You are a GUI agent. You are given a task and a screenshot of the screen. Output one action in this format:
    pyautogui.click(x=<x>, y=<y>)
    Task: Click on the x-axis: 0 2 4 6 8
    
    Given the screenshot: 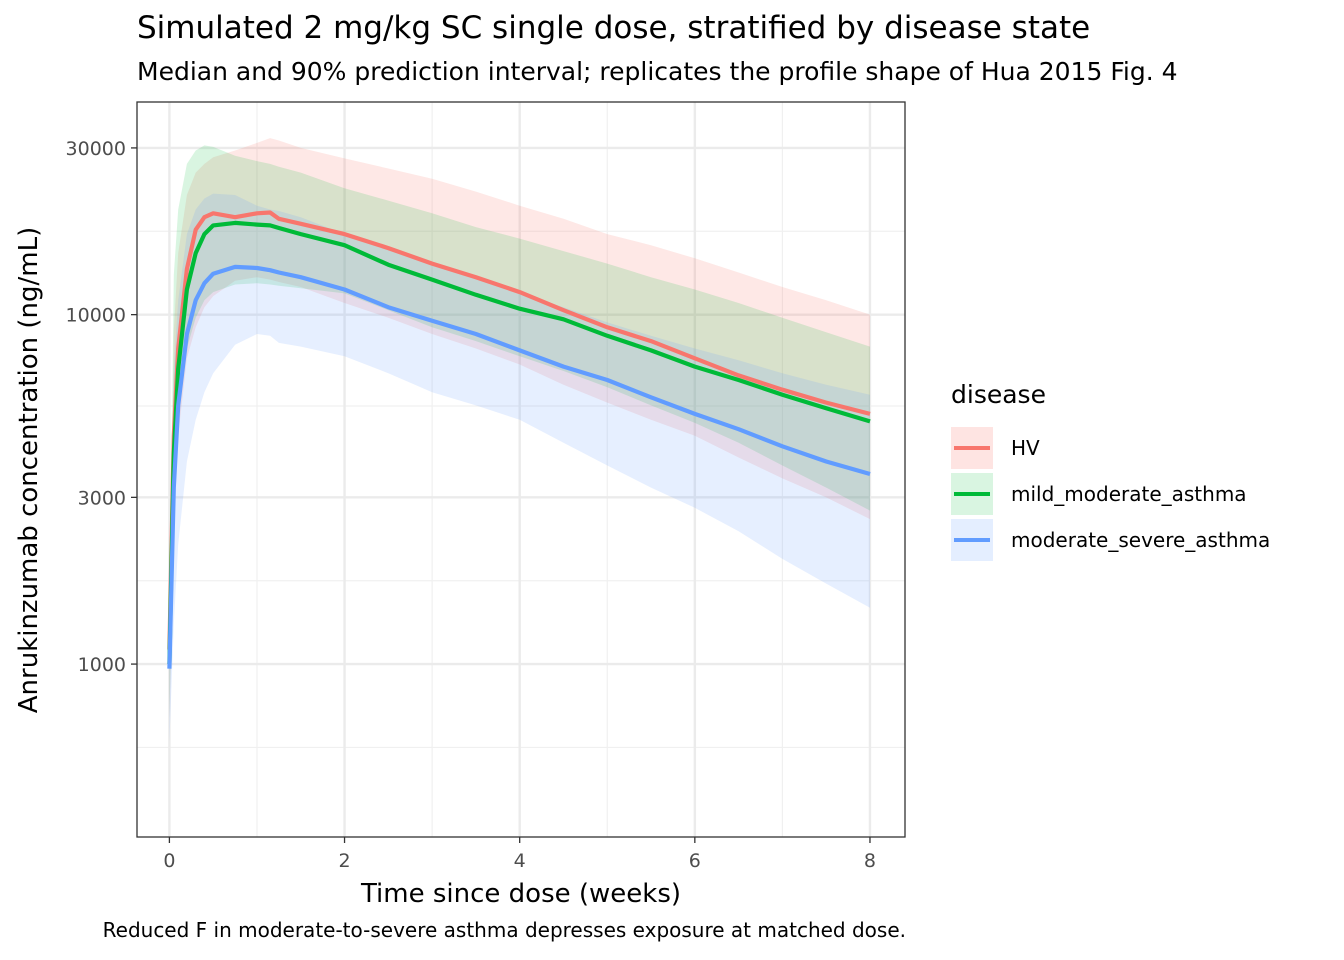 What is the action you would take?
    pyautogui.click(x=519, y=854)
    